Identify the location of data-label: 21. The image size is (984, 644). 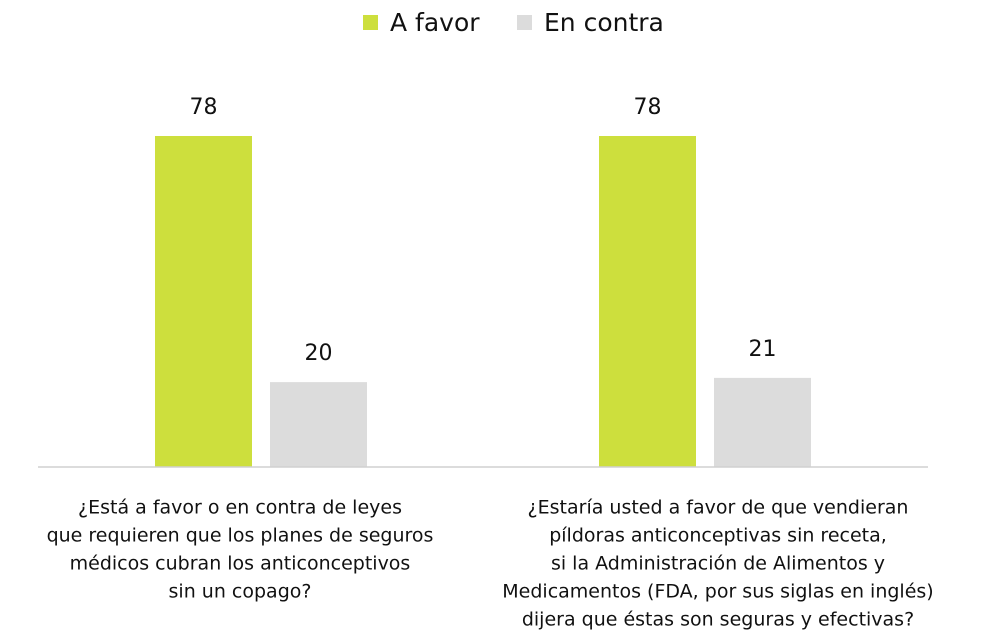
(763, 349).